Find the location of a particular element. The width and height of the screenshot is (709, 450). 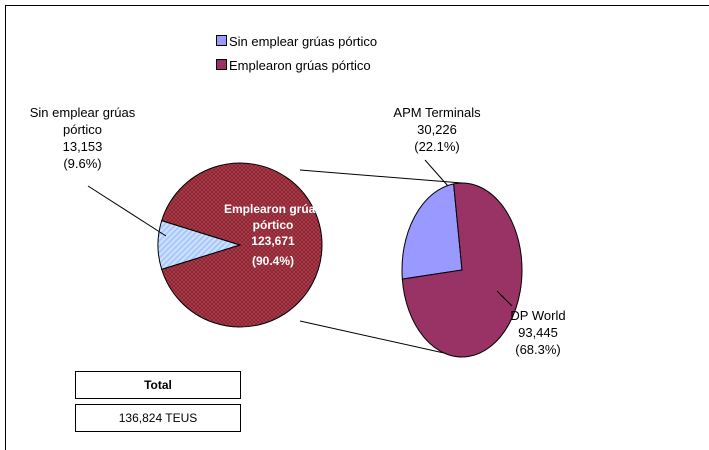

data-label: APM Terminals 30,226 (22.1%) is located at coordinates (437, 129).